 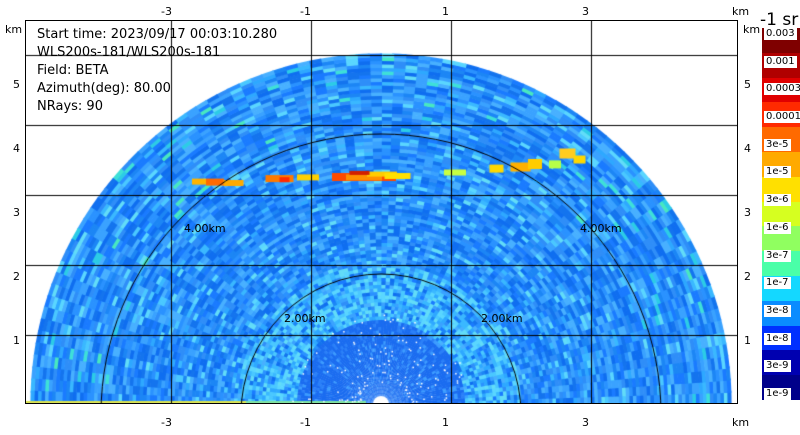 What do you see at coordinates (166, 422) in the screenshot?
I see `x-tick-bottom-1: -3` at bounding box center [166, 422].